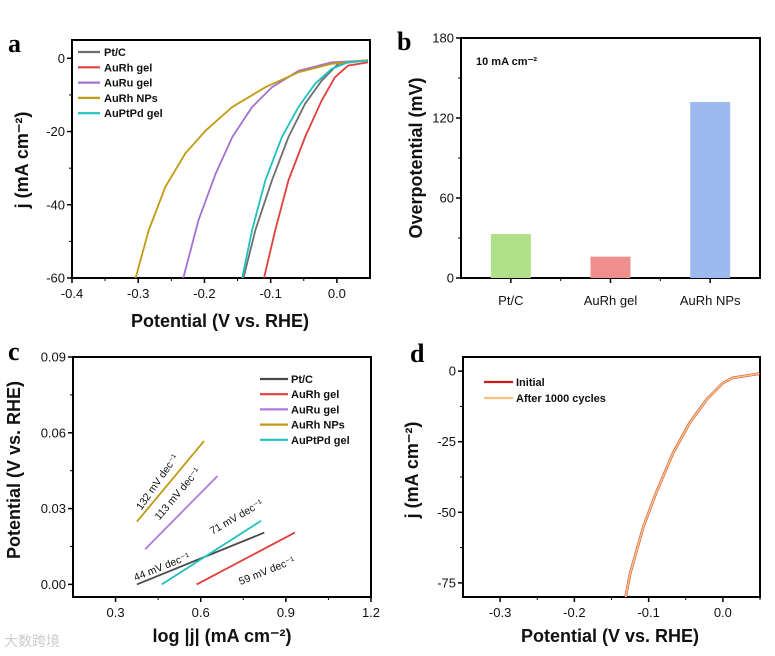 The height and width of the screenshot is (656, 775). I want to click on y-tick-label: 0.06, so click(53, 432).